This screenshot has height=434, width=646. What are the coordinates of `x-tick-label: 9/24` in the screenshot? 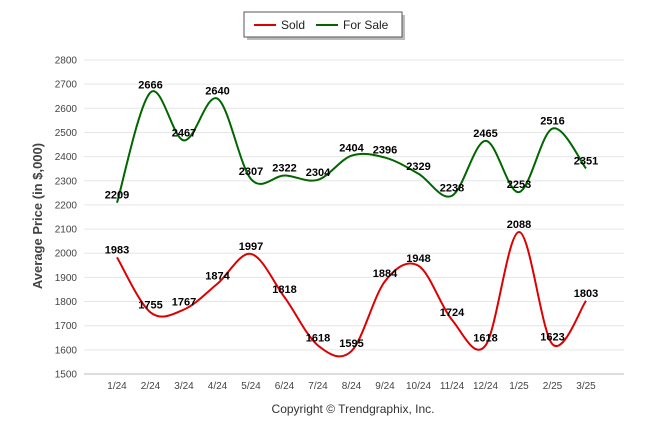 It's located at (385, 386).